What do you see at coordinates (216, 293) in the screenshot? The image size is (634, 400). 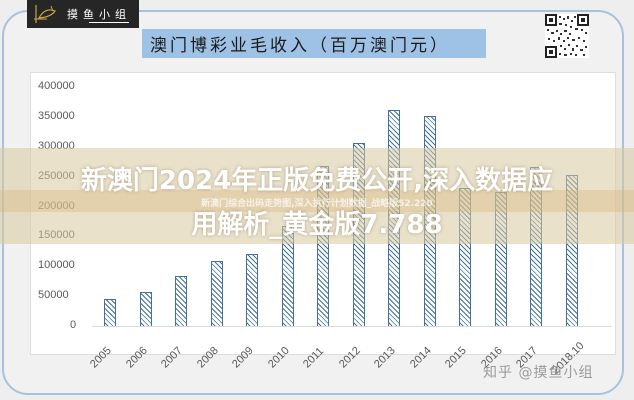 I see `bar-2008` at bounding box center [216, 293].